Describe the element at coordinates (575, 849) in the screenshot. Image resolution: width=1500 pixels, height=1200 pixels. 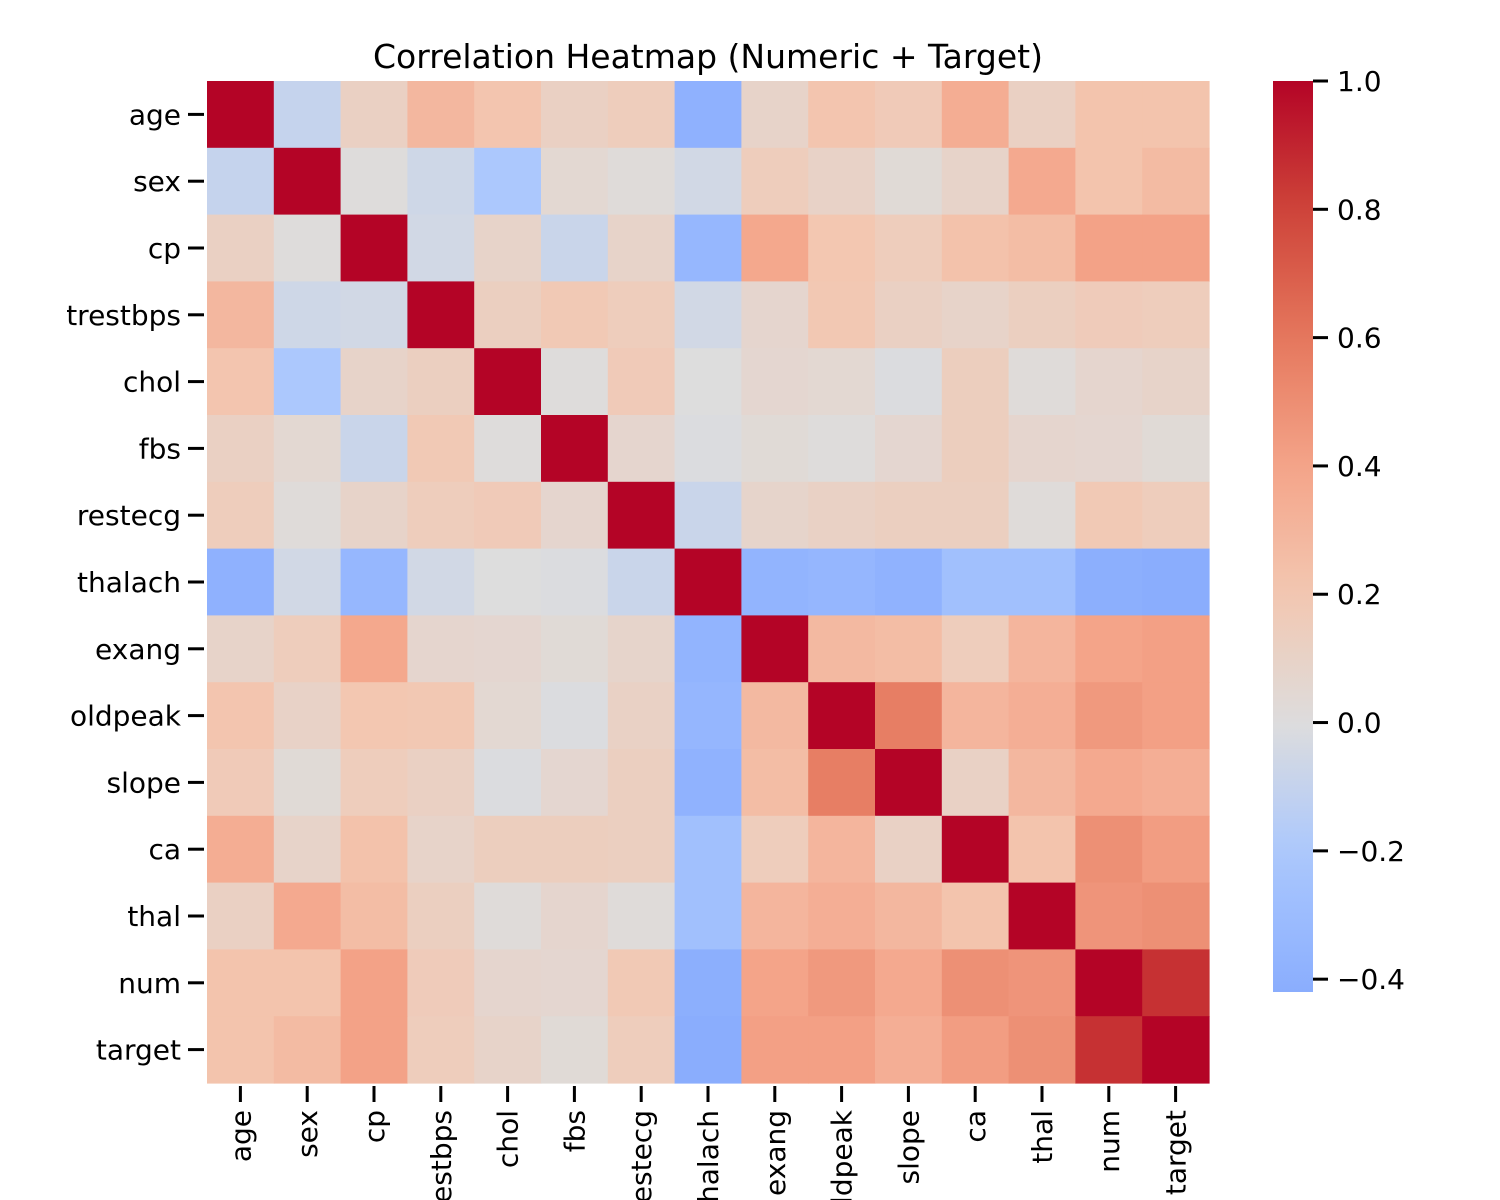
I see `heatmap-cell-ca-fbs` at that location.